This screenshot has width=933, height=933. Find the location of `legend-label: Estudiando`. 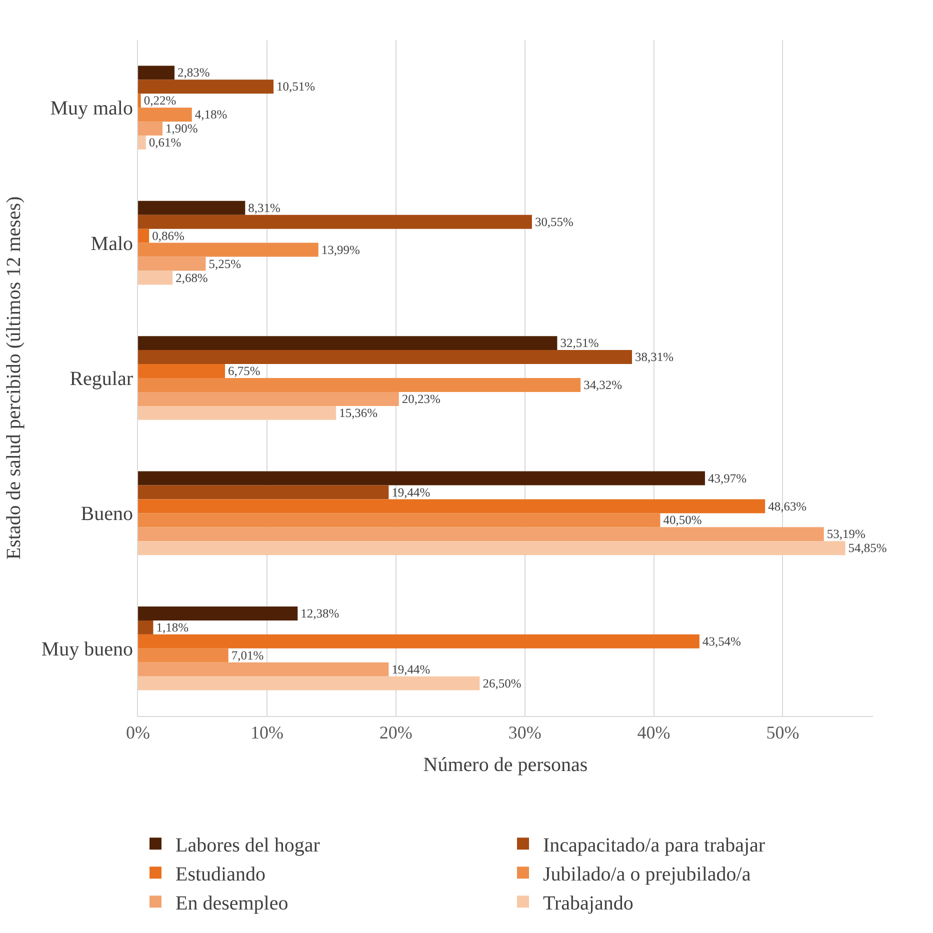

legend-label: Estudiando is located at coordinates (221, 874).